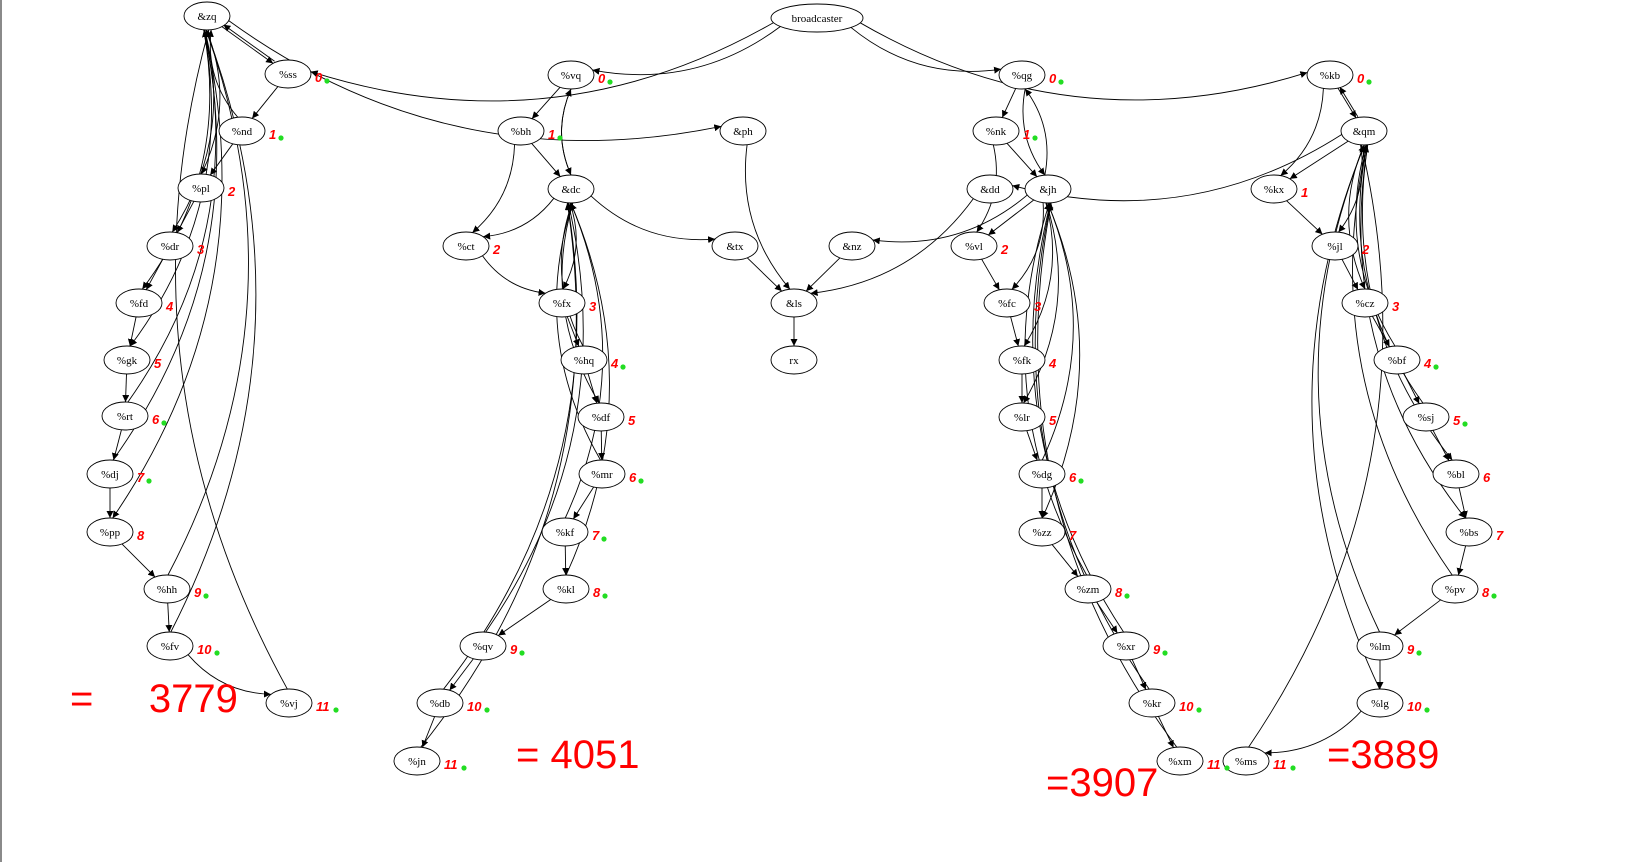 This screenshot has width=1628, height=862. Describe the element at coordinates (1313, 733) in the screenshot. I see `edge-lg-ms` at that location.